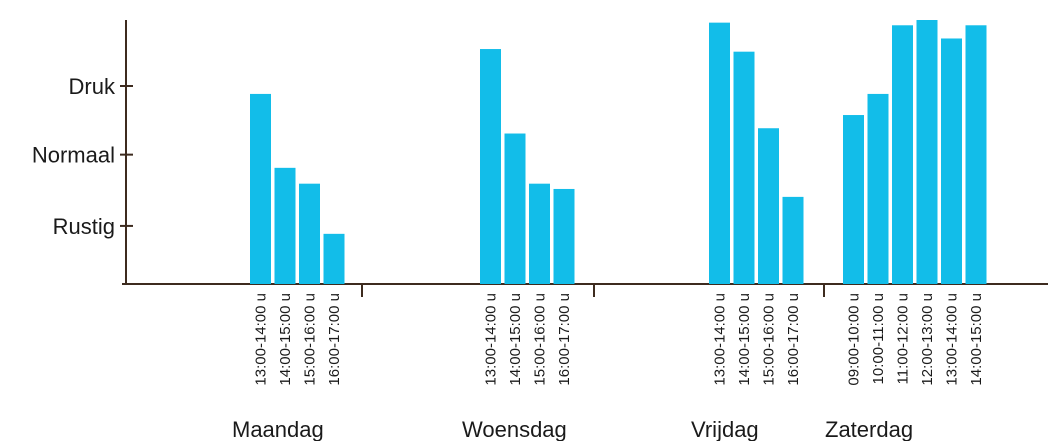 The image size is (1050, 441). What do you see at coordinates (927, 339) in the screenshot?
I see `x-tick-label: 12:00-13:00 u` at bounding box center [927, 339].